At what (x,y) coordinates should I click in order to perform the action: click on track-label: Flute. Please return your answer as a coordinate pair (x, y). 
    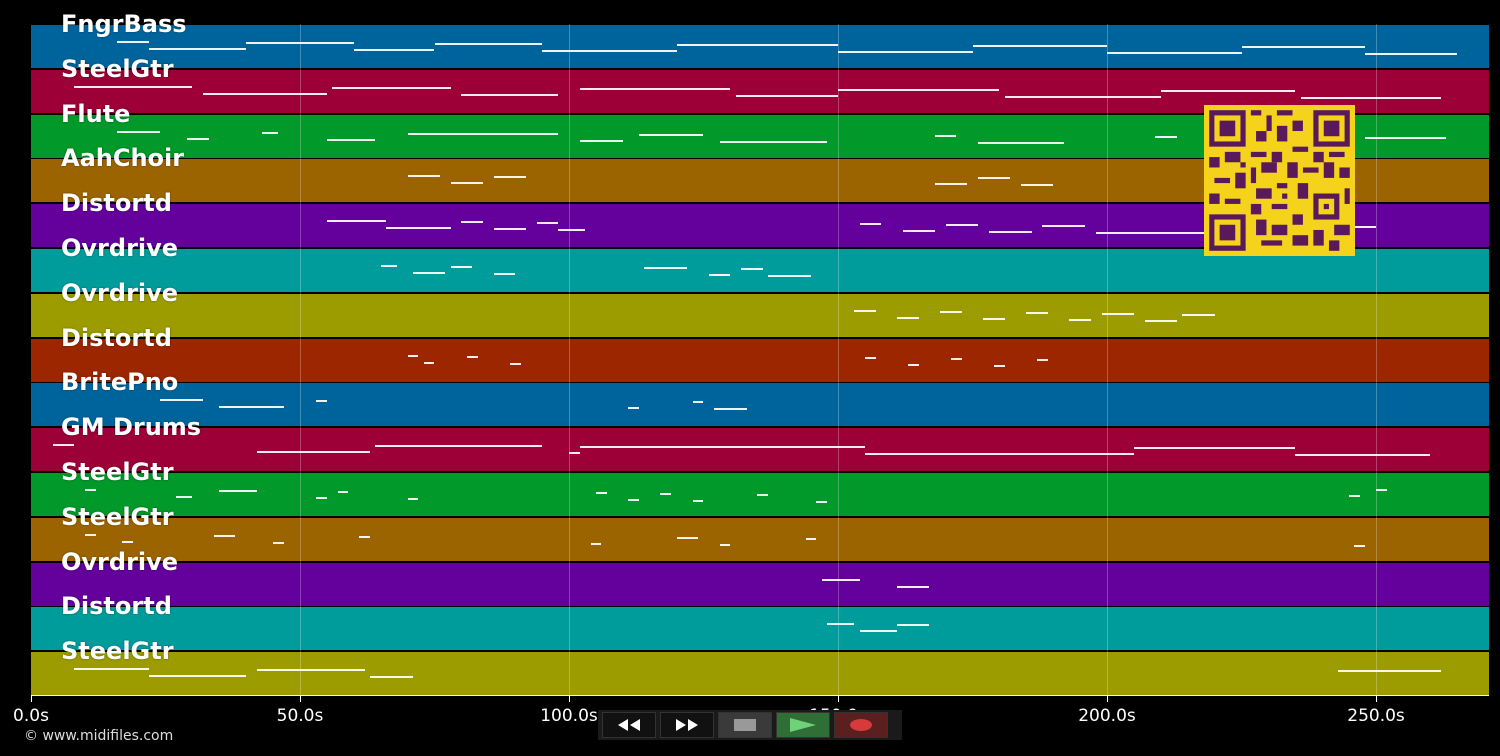
    Looking at the image, I should click on (96, 113).